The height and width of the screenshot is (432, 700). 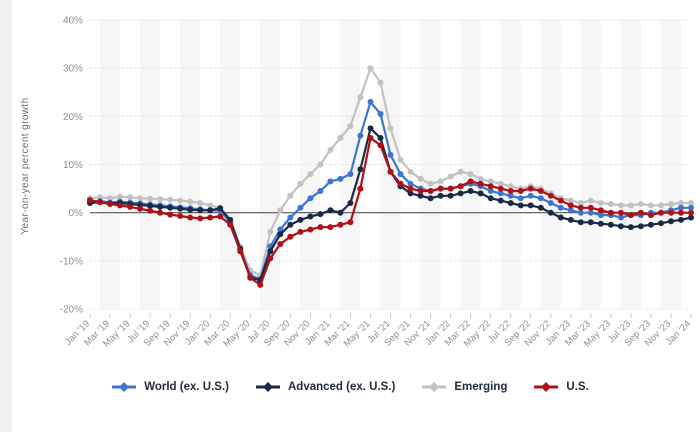 What do you see at coordinates (561, 387) in the screenshot?
I see `legend-item-u-s: U.S.` at bounding box center [561, 387].